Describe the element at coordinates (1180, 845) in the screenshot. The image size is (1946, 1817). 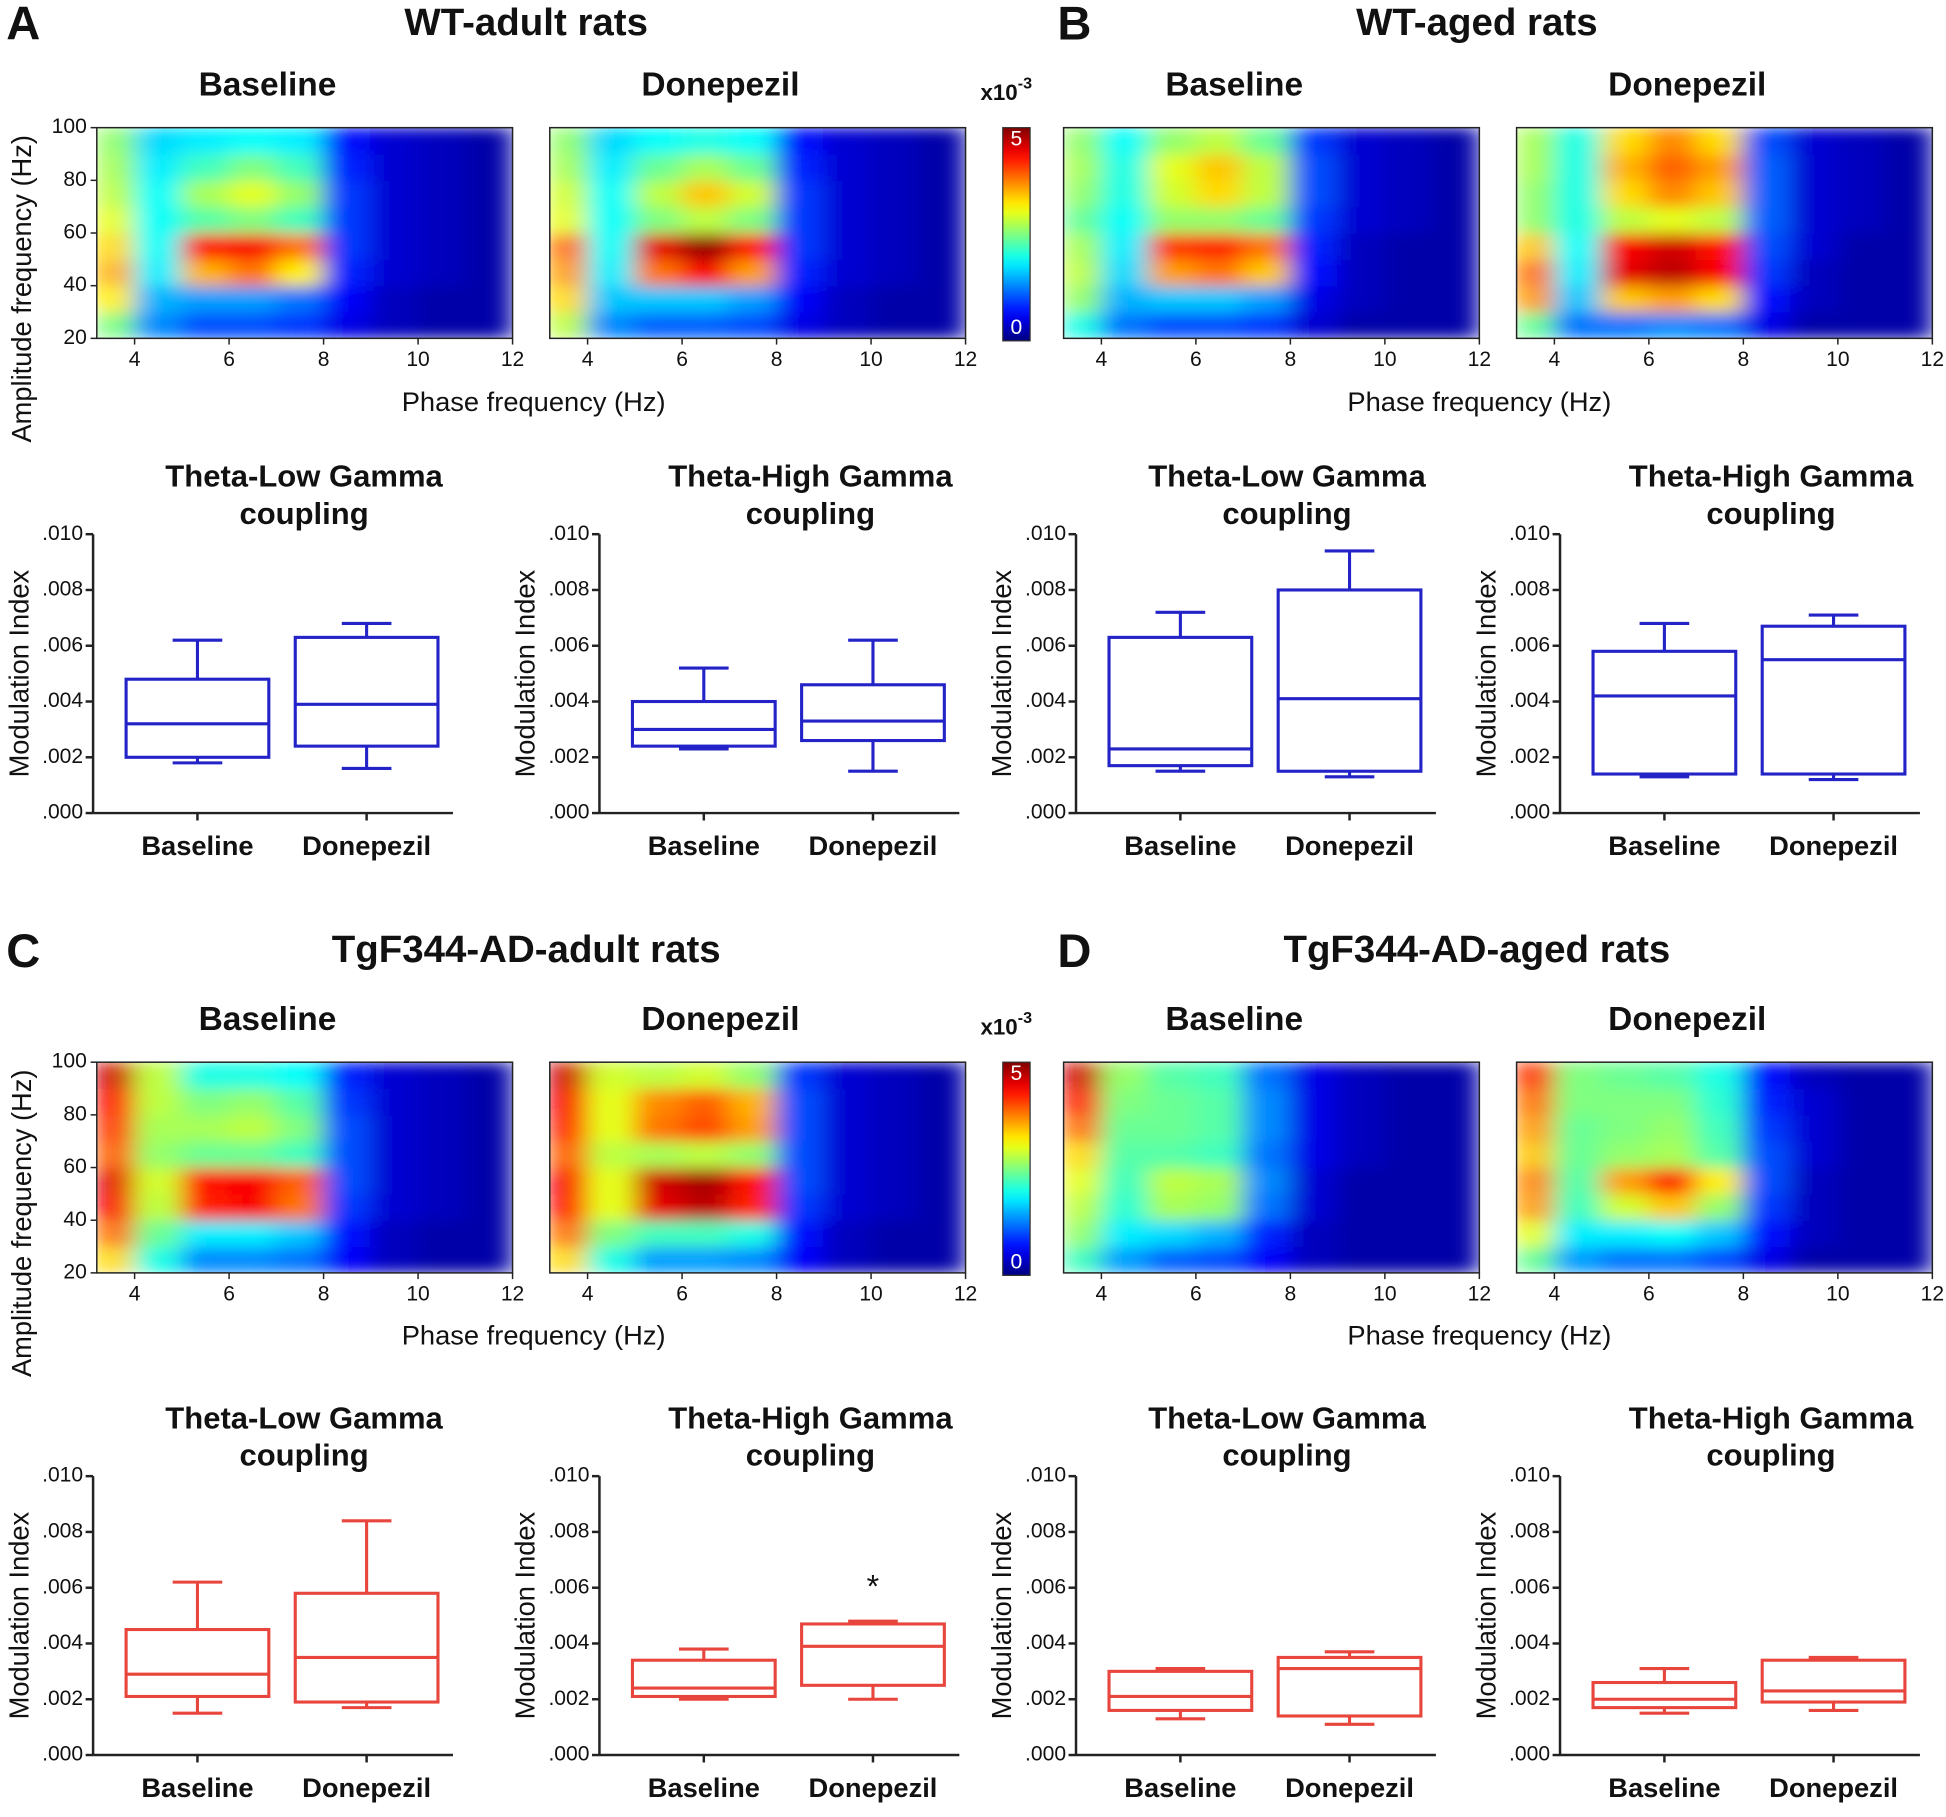
I see `x-tick-label: Baseline` at that location.